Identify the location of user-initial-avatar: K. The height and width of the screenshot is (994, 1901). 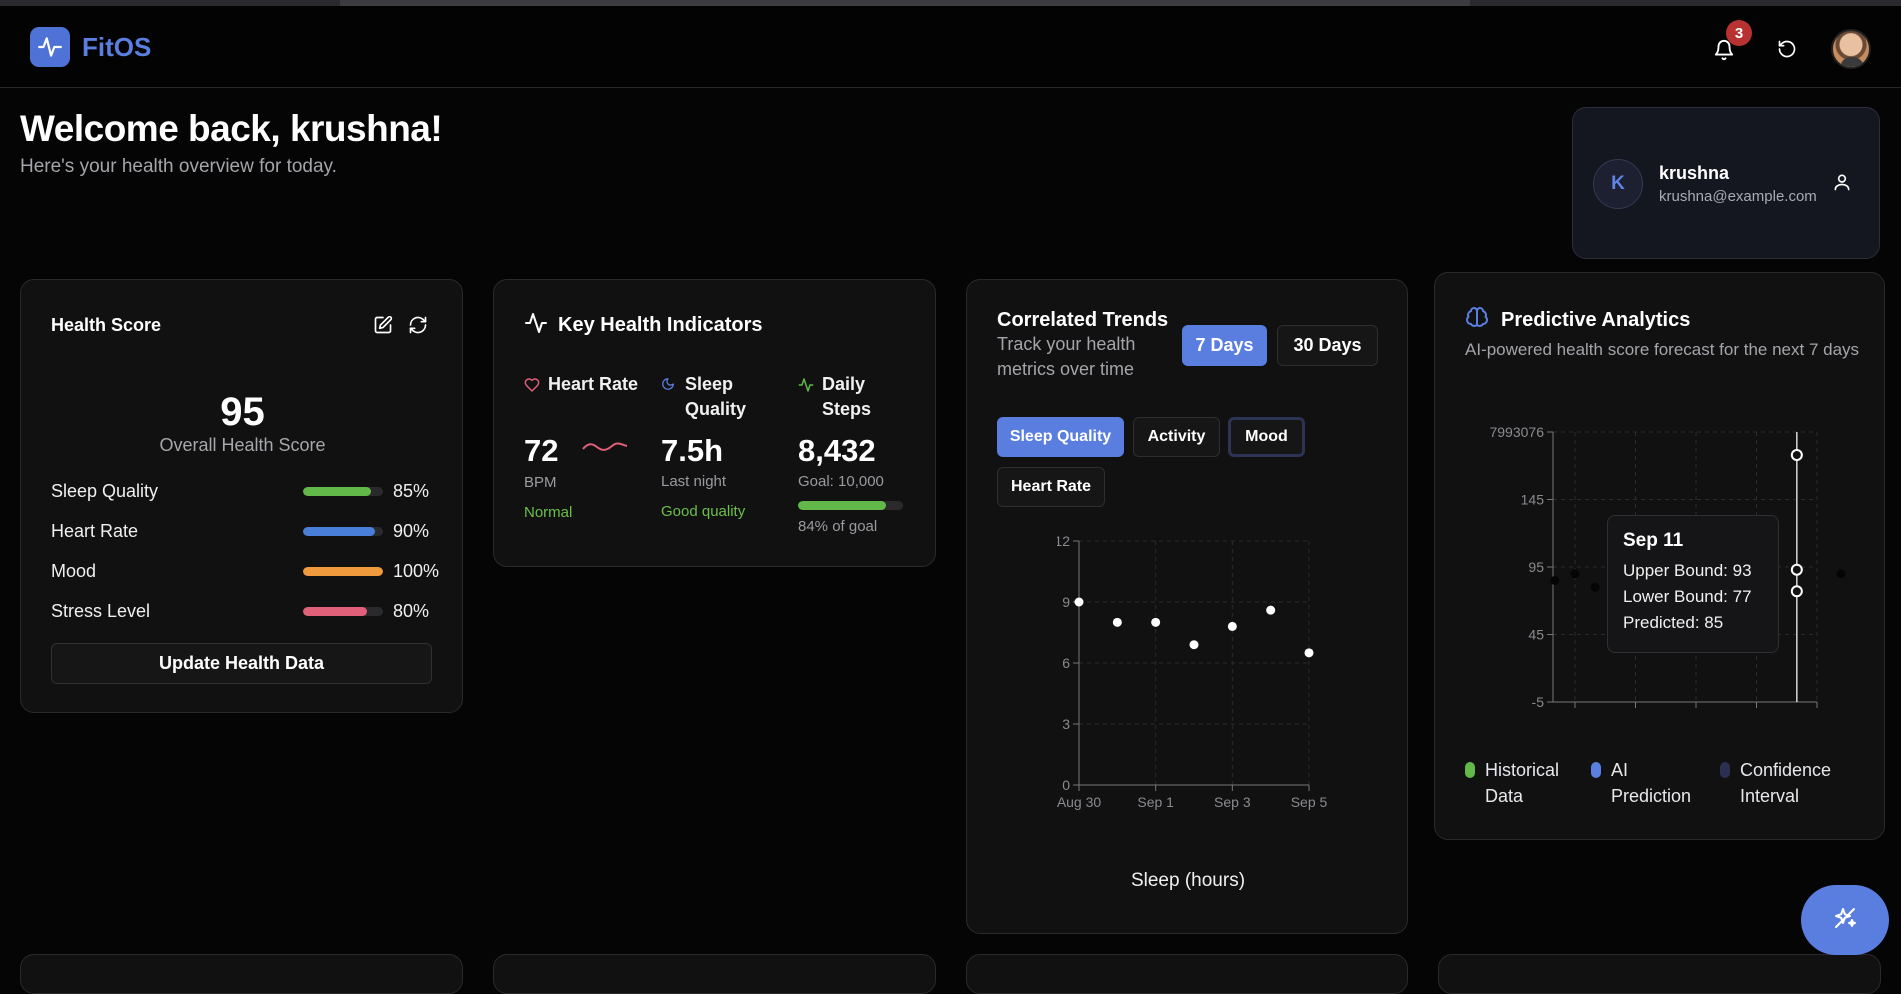
(1618, 184).